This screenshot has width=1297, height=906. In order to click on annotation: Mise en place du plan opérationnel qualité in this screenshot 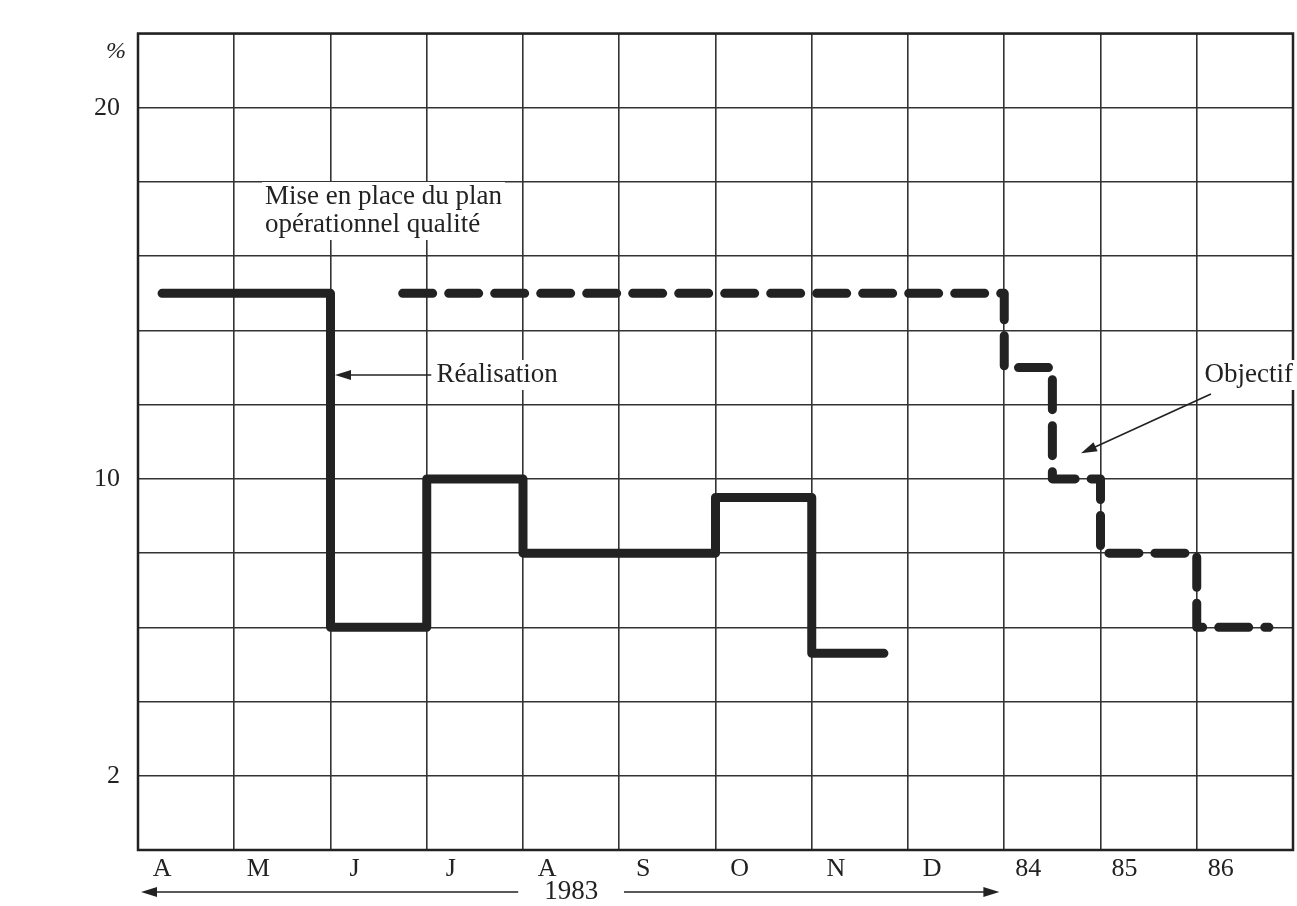, I will do `click(384, 208)`.